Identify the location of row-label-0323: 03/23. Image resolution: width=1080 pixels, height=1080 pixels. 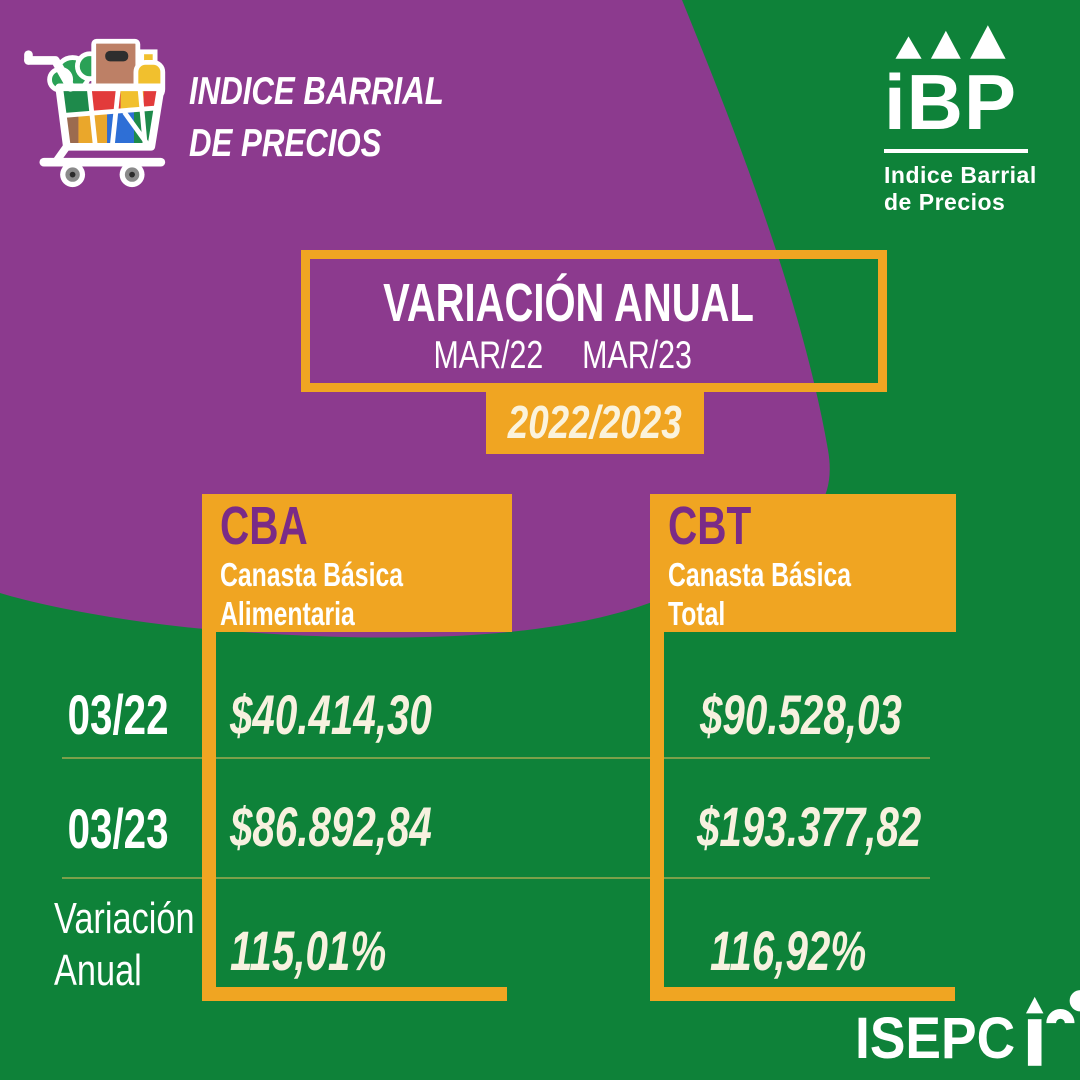
(118, 828).